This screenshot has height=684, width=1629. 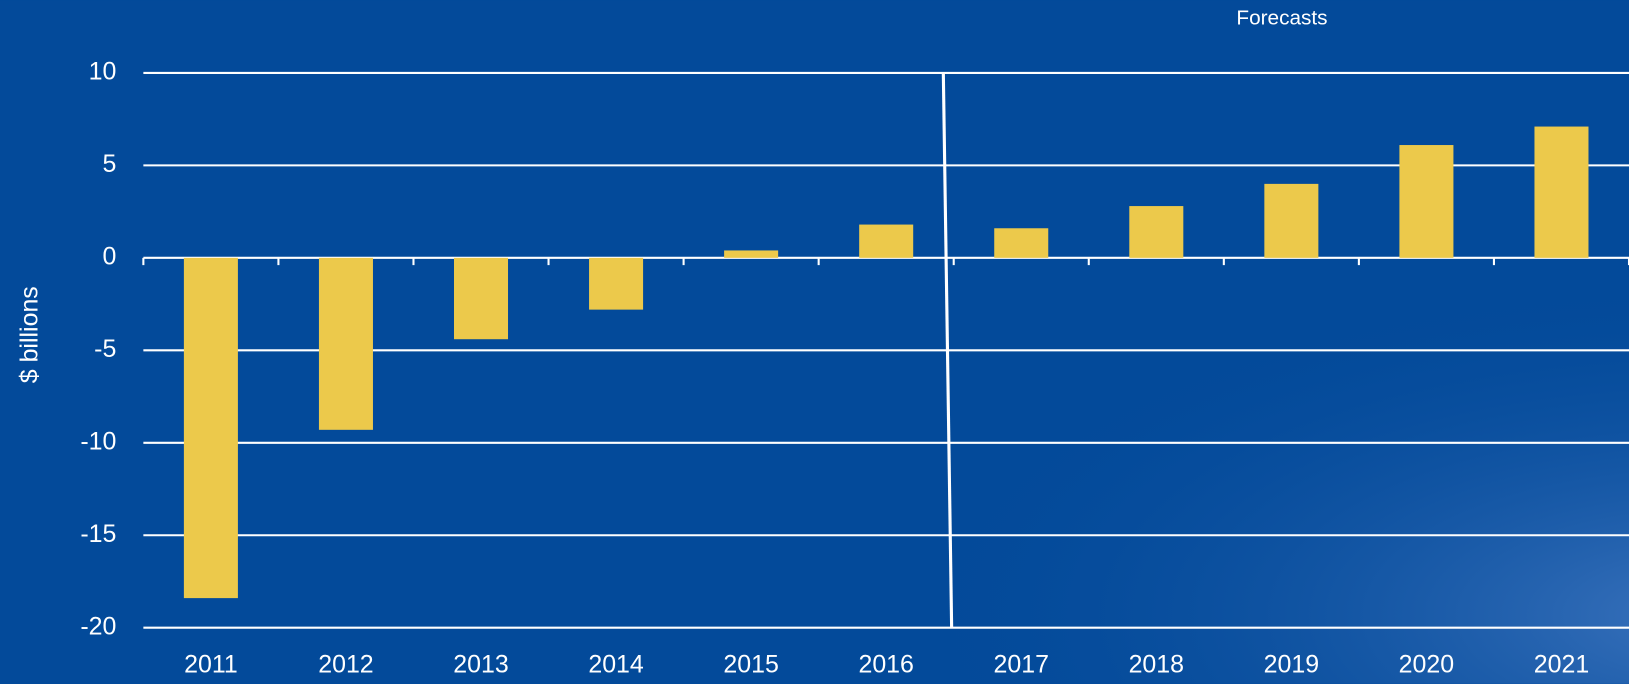 What do you see at coordinates (1426, 665) in the screenshot?
I see `x-tick-label: 2020` at bounding box center [1426, 665].